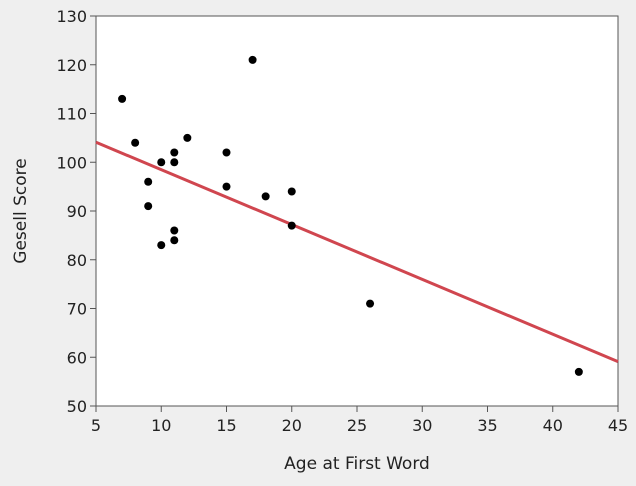  Describe the element at coordinates (618, 425) in the screenshot. I see `x-tick-label: 45` at that location.